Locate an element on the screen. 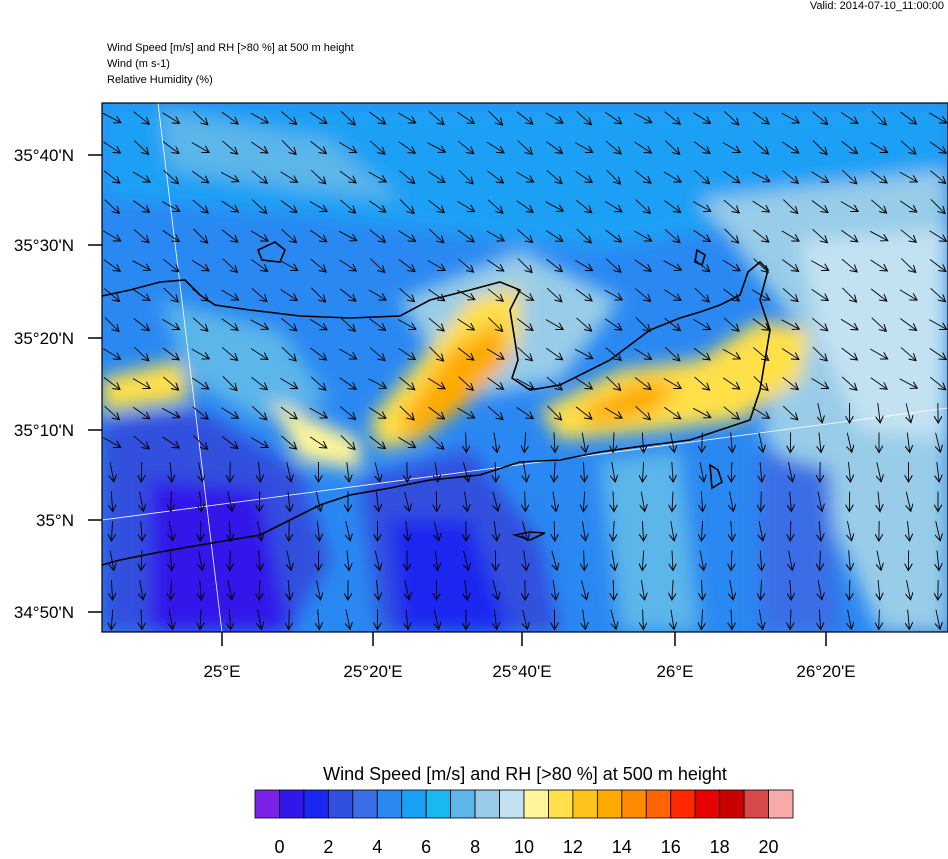 This screenshot has height=859, width=948. colorbar-label: 16 is located at coordinates (671, 845).